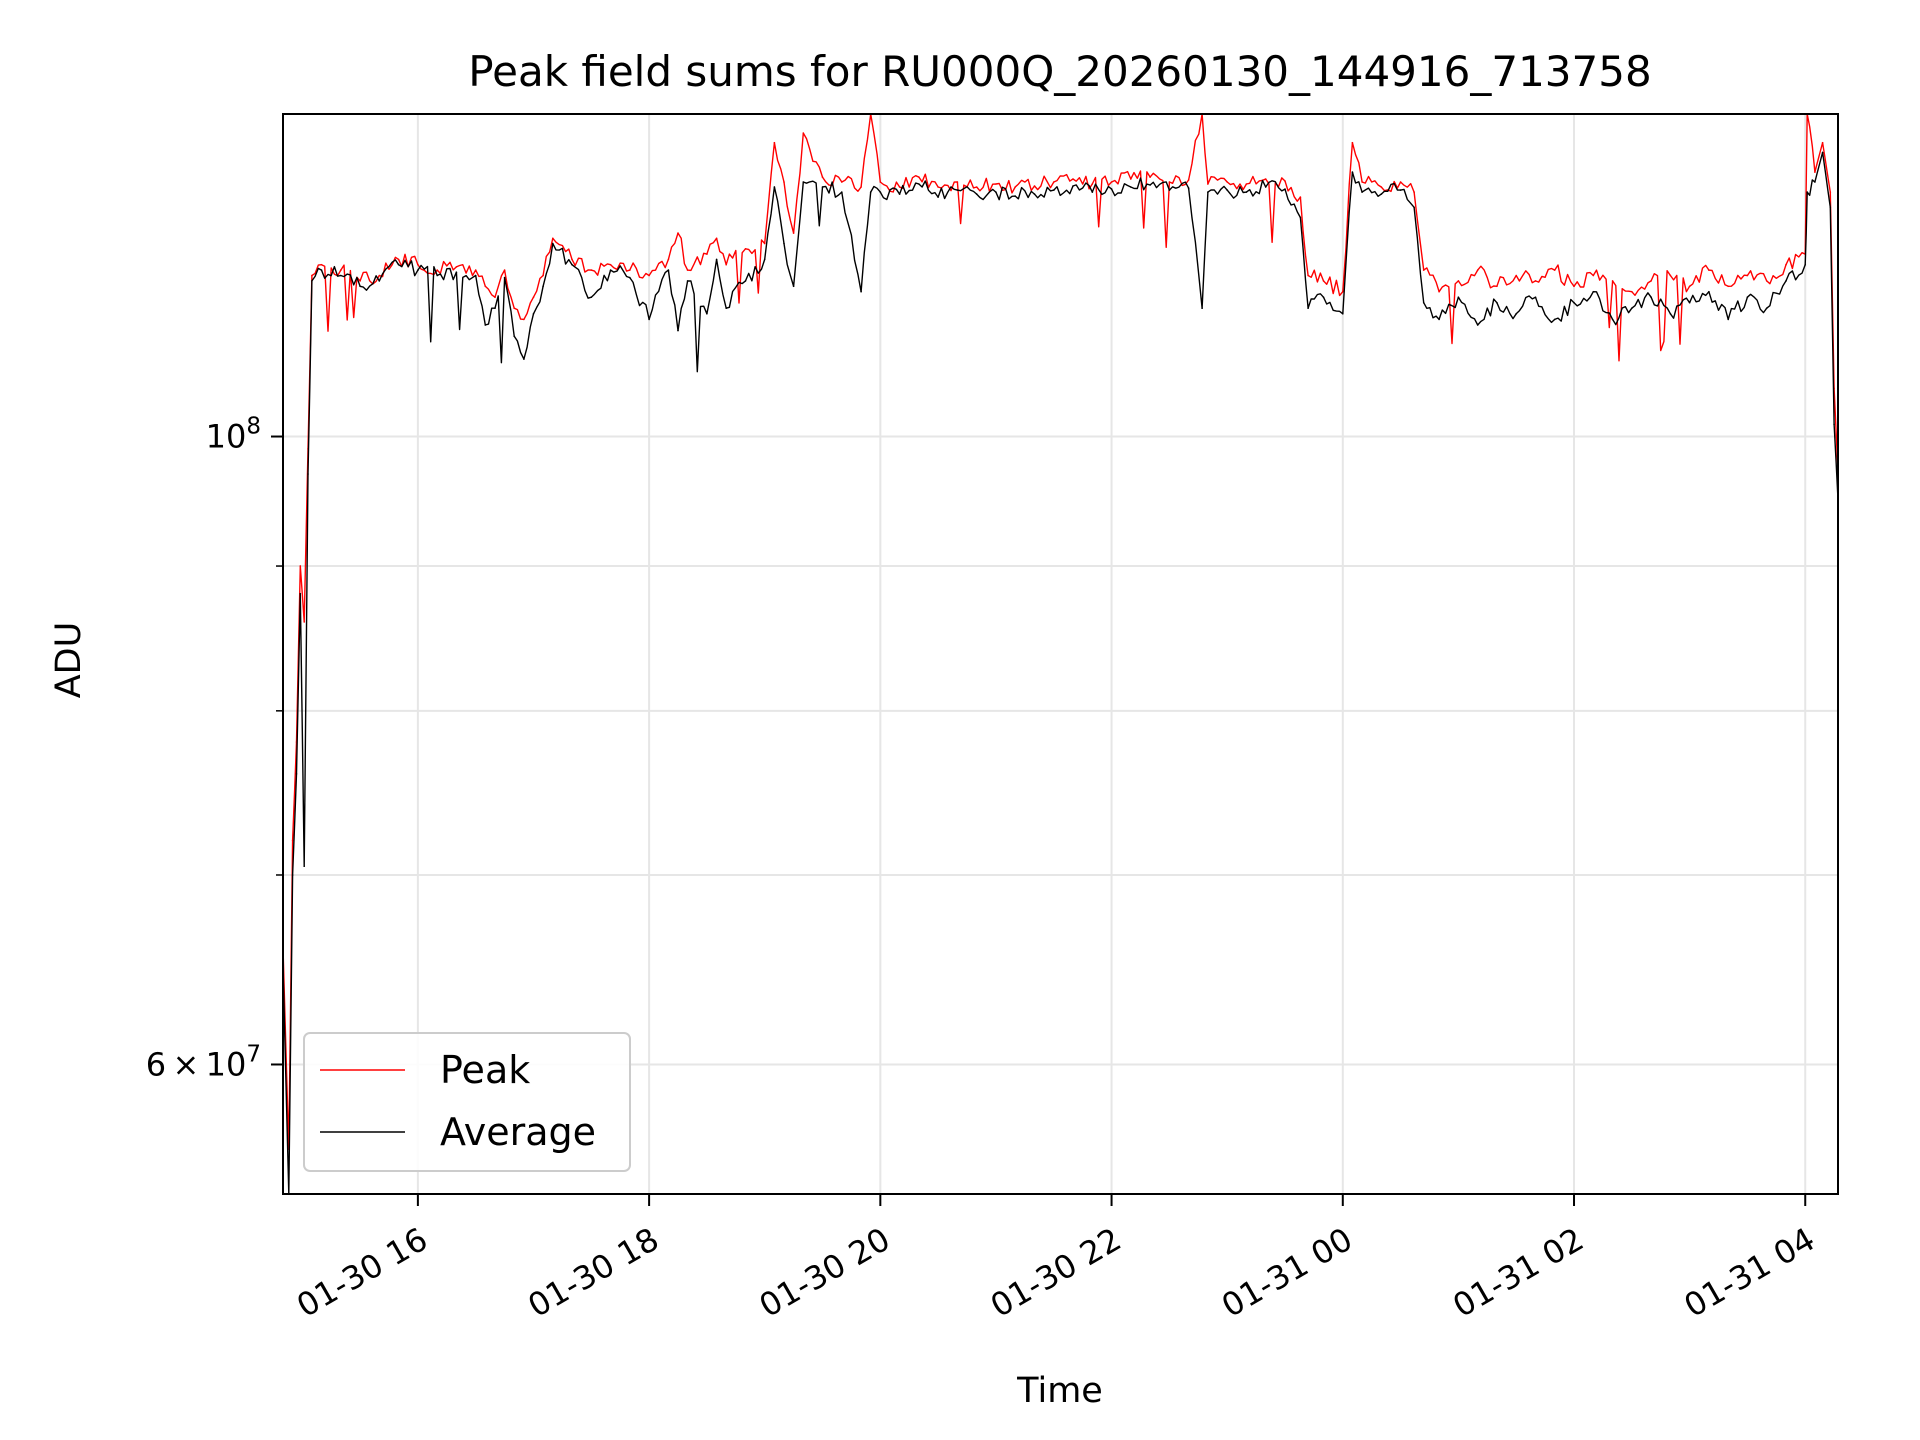 The height and width of the screenshot is (1440, 1920). I want to click on legend: Peak Average, so click(467, 1102).